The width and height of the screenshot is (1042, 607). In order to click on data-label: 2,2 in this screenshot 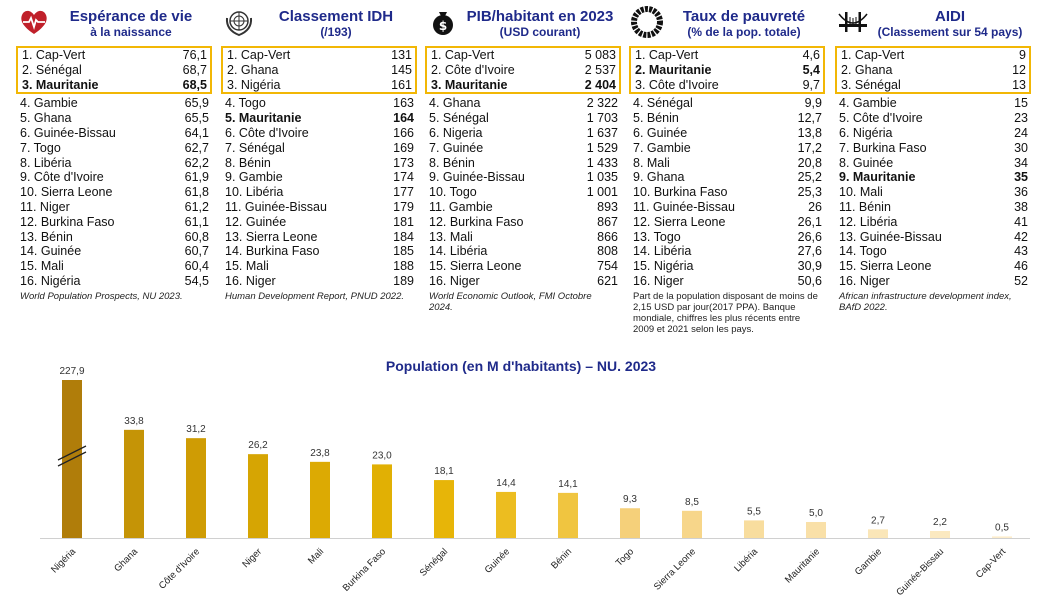, I will do `click(940, 522)`.